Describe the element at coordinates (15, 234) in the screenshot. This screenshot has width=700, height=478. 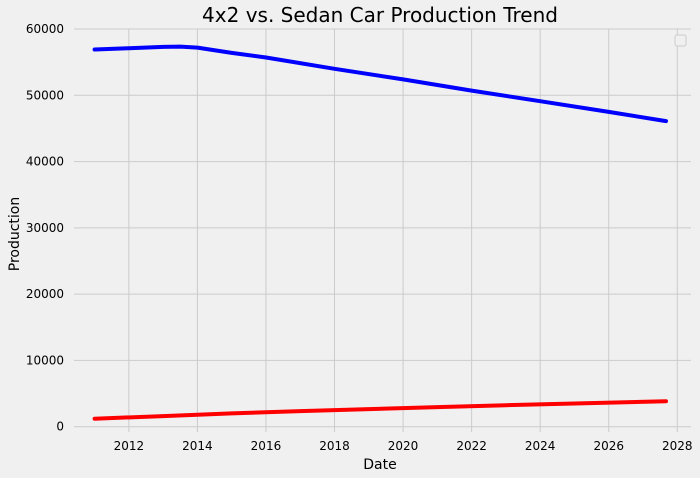
I see `y-axis-title: Production` at that location.